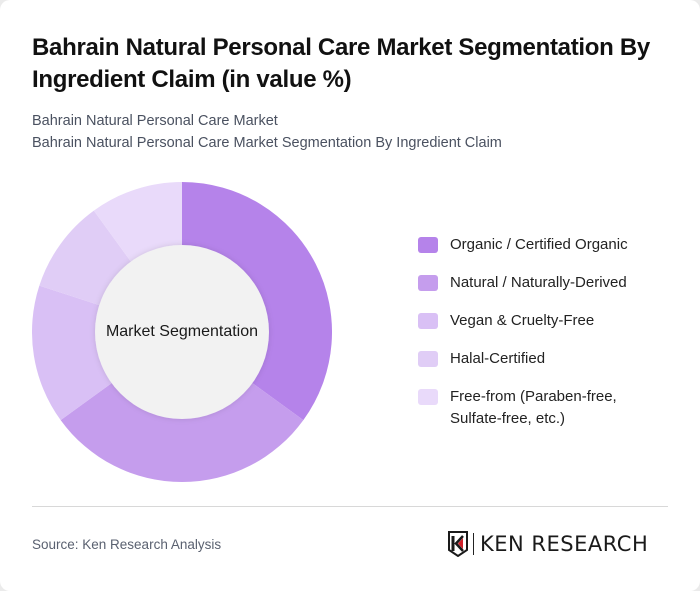 The height and width of the screenshot is (591, 700). Describe the element at coordinates (350, 506) in the screenshot. I see `footer-divider` at that location.